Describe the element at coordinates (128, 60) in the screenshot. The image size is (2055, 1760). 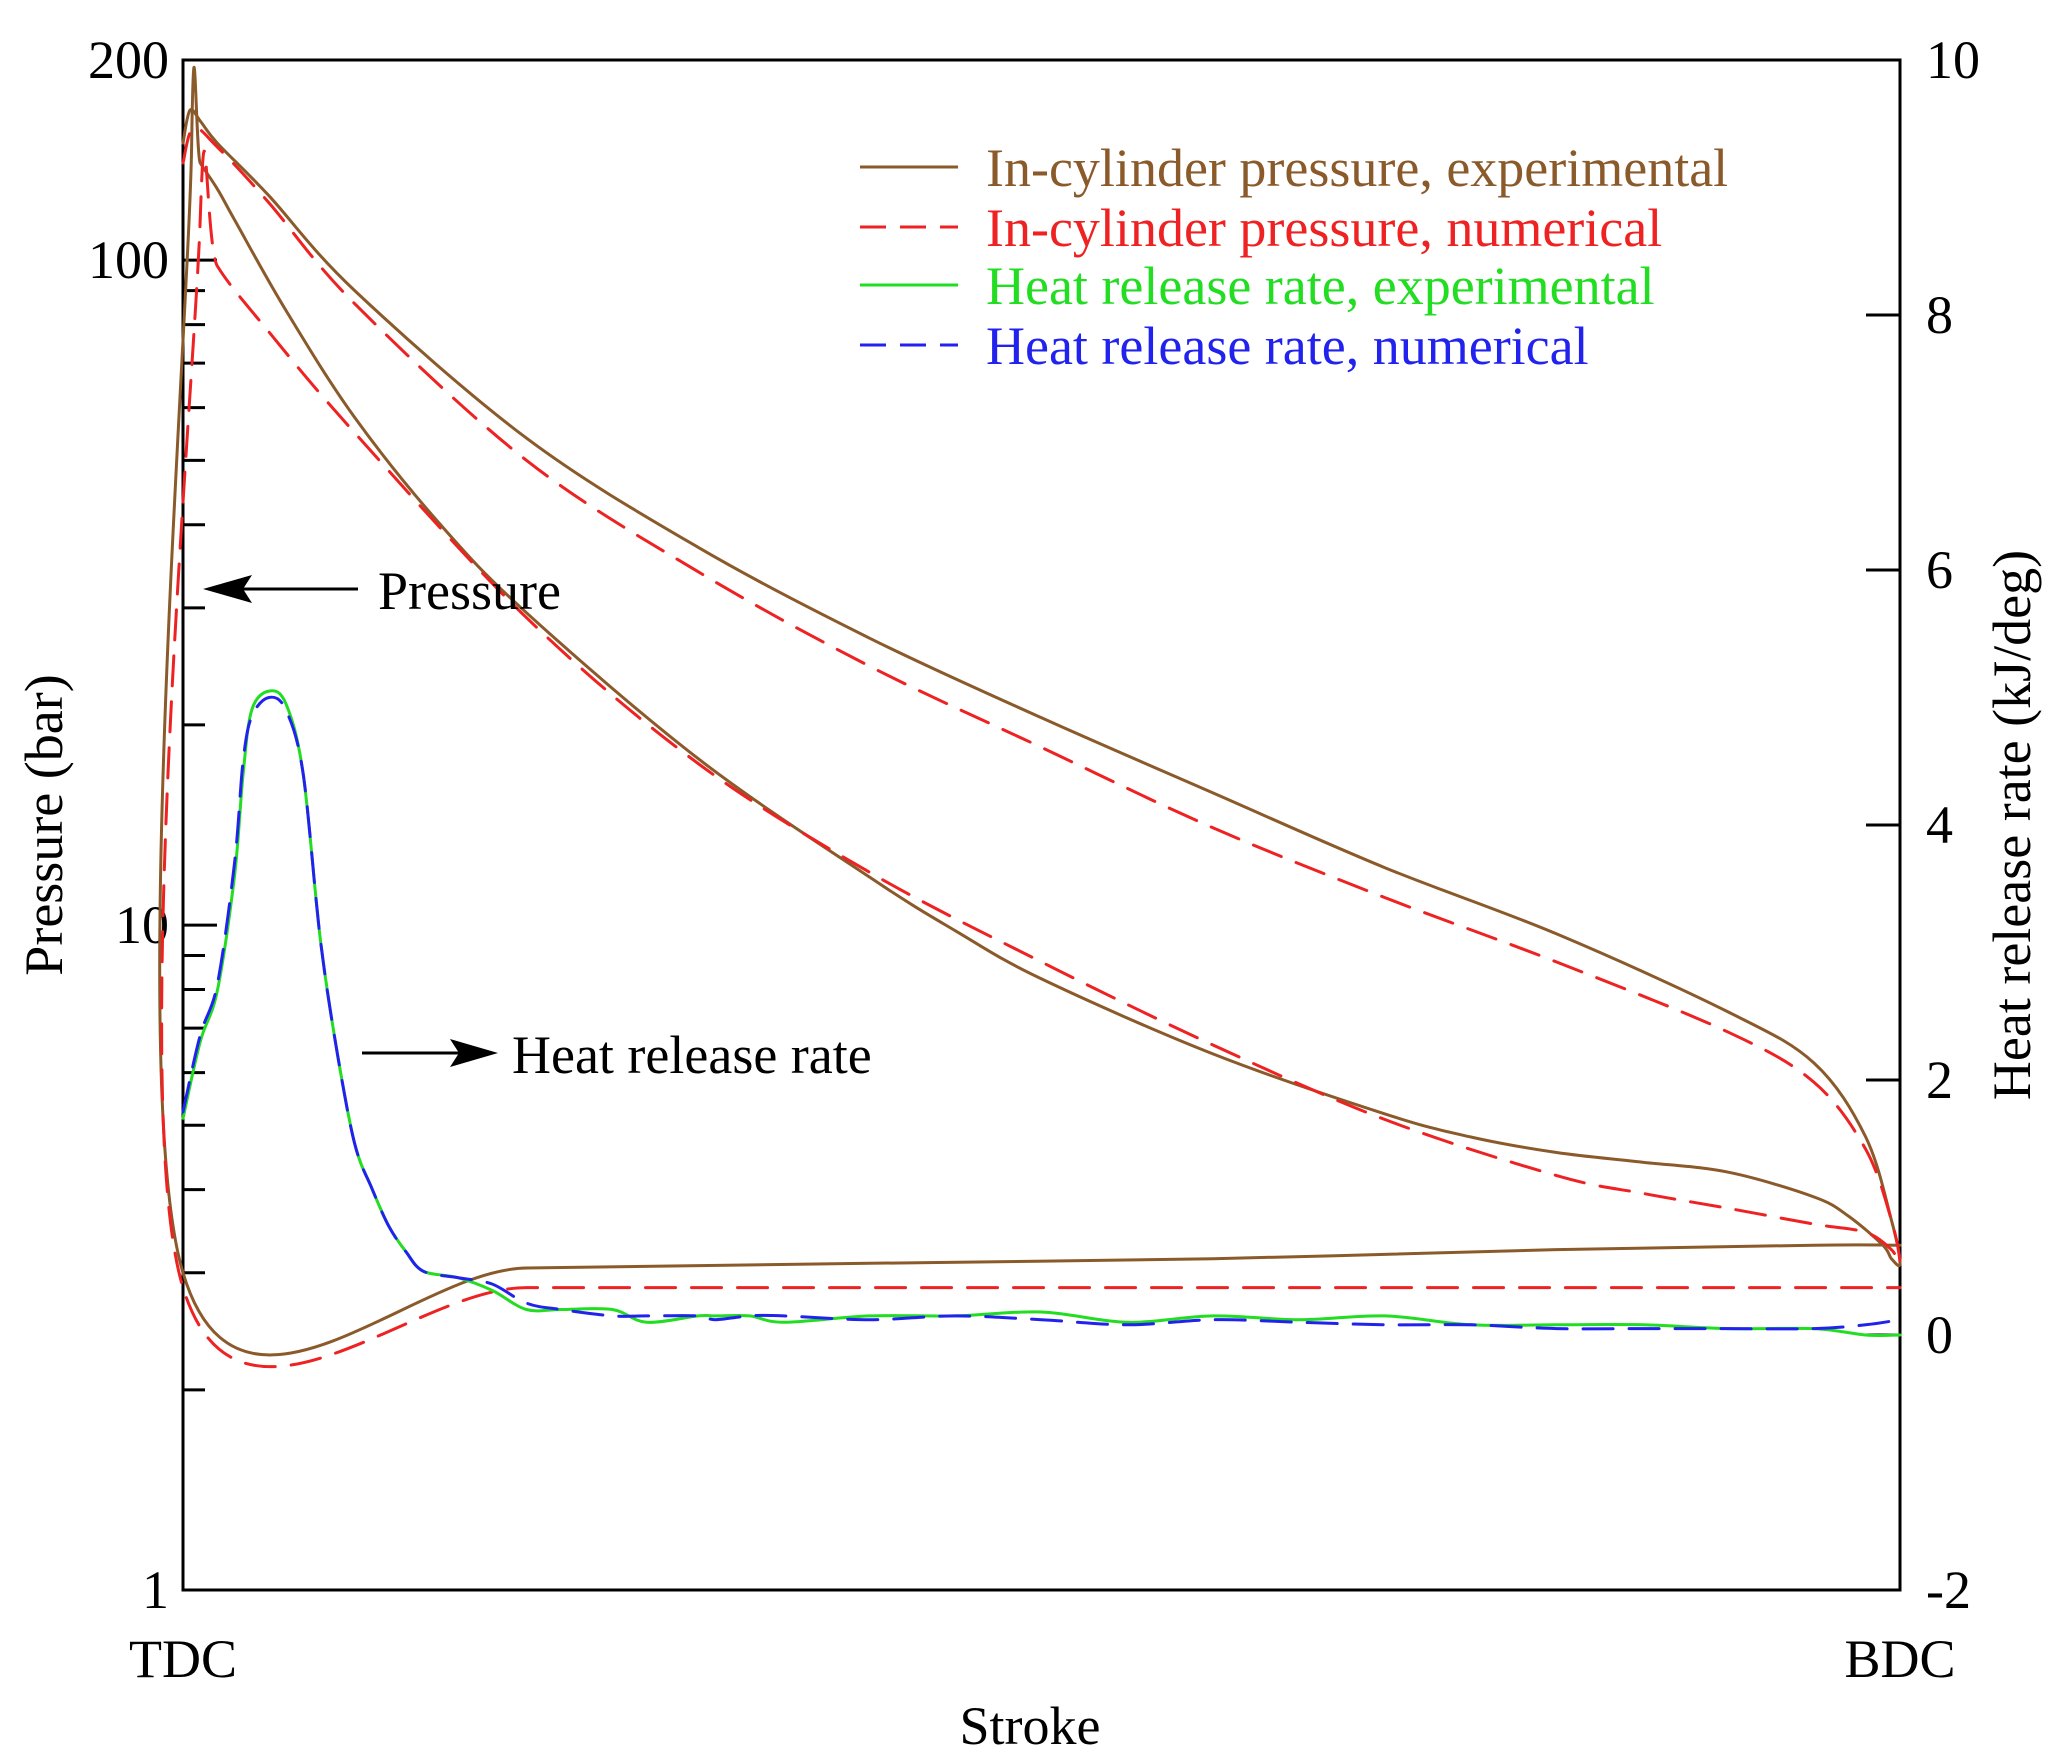
I see `y-left-tick-label: 200` at that location.